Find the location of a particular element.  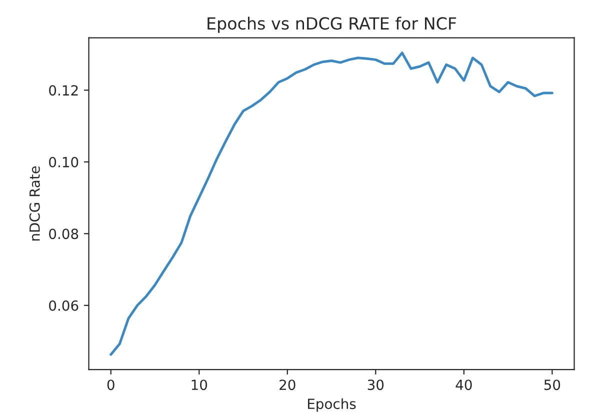

x-tick-label: 50 is located at coordinates (552, 385).